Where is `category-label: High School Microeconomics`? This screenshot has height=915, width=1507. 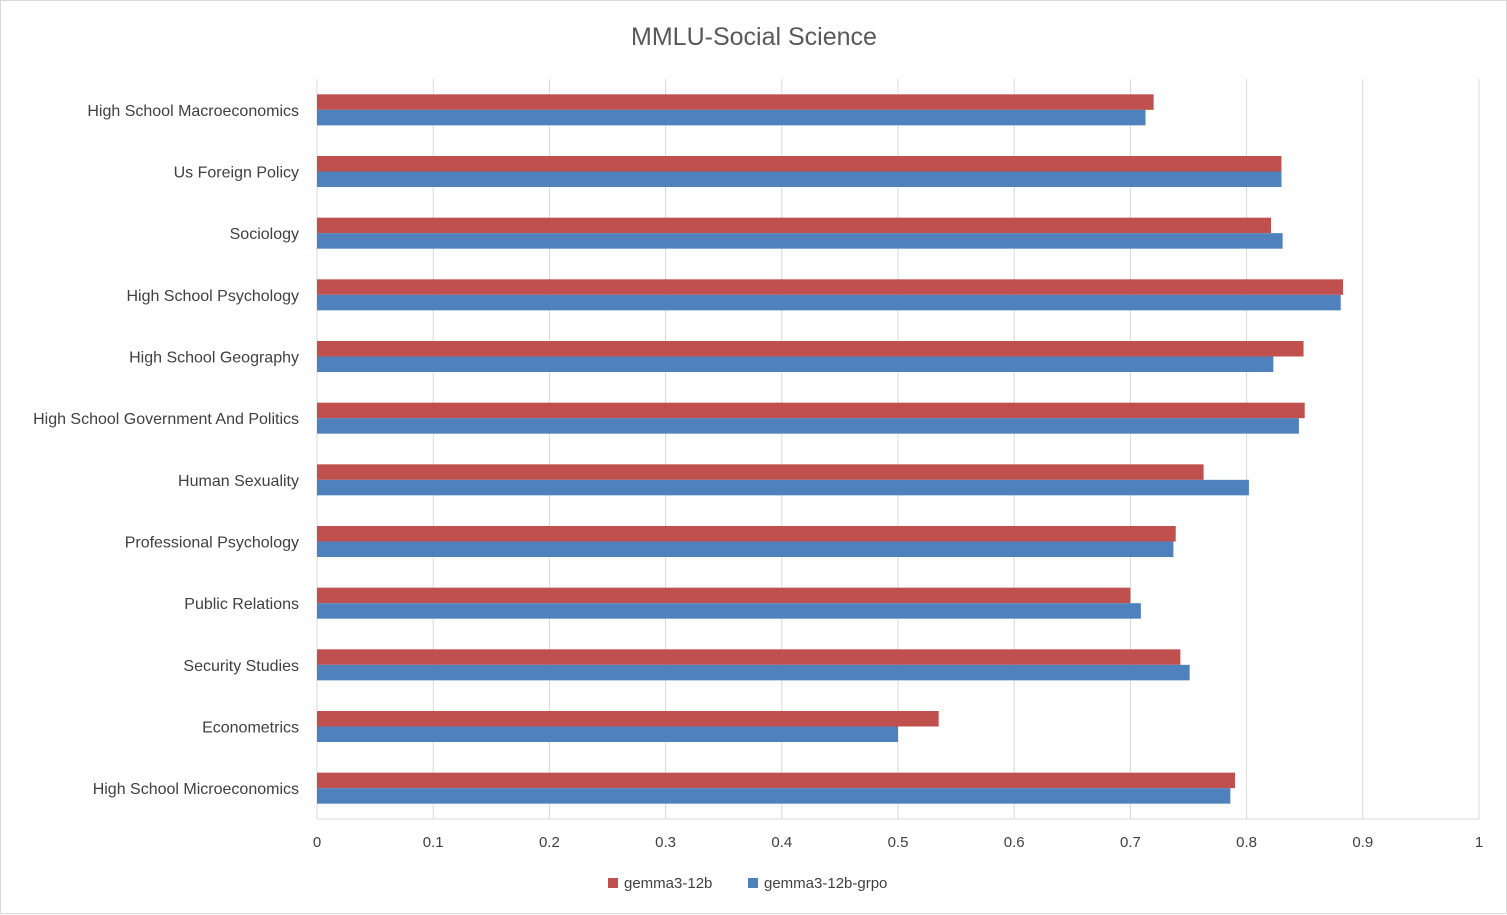
category-label: High School Microeconomics is located at coordinates (196, 789).